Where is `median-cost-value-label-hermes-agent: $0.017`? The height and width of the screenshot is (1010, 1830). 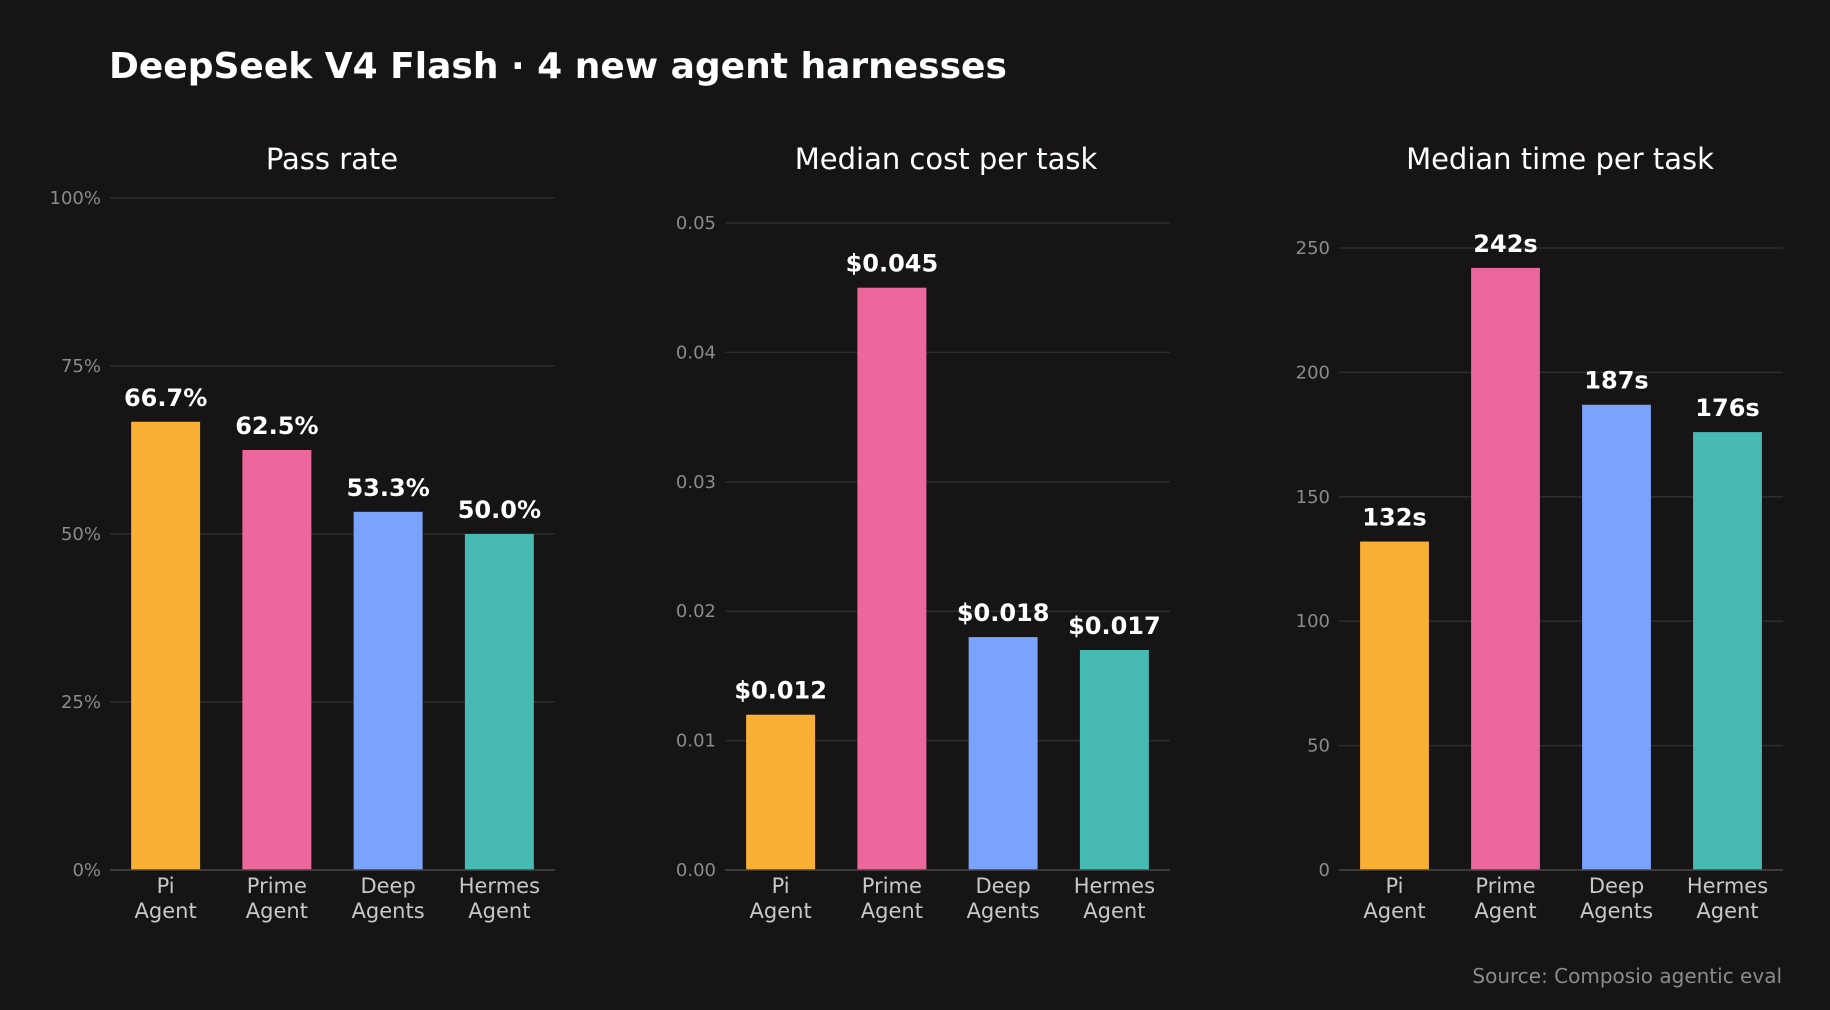
median-cost-value-label-hermes-agent: $0.017 is located at coordinates (1114, 626).